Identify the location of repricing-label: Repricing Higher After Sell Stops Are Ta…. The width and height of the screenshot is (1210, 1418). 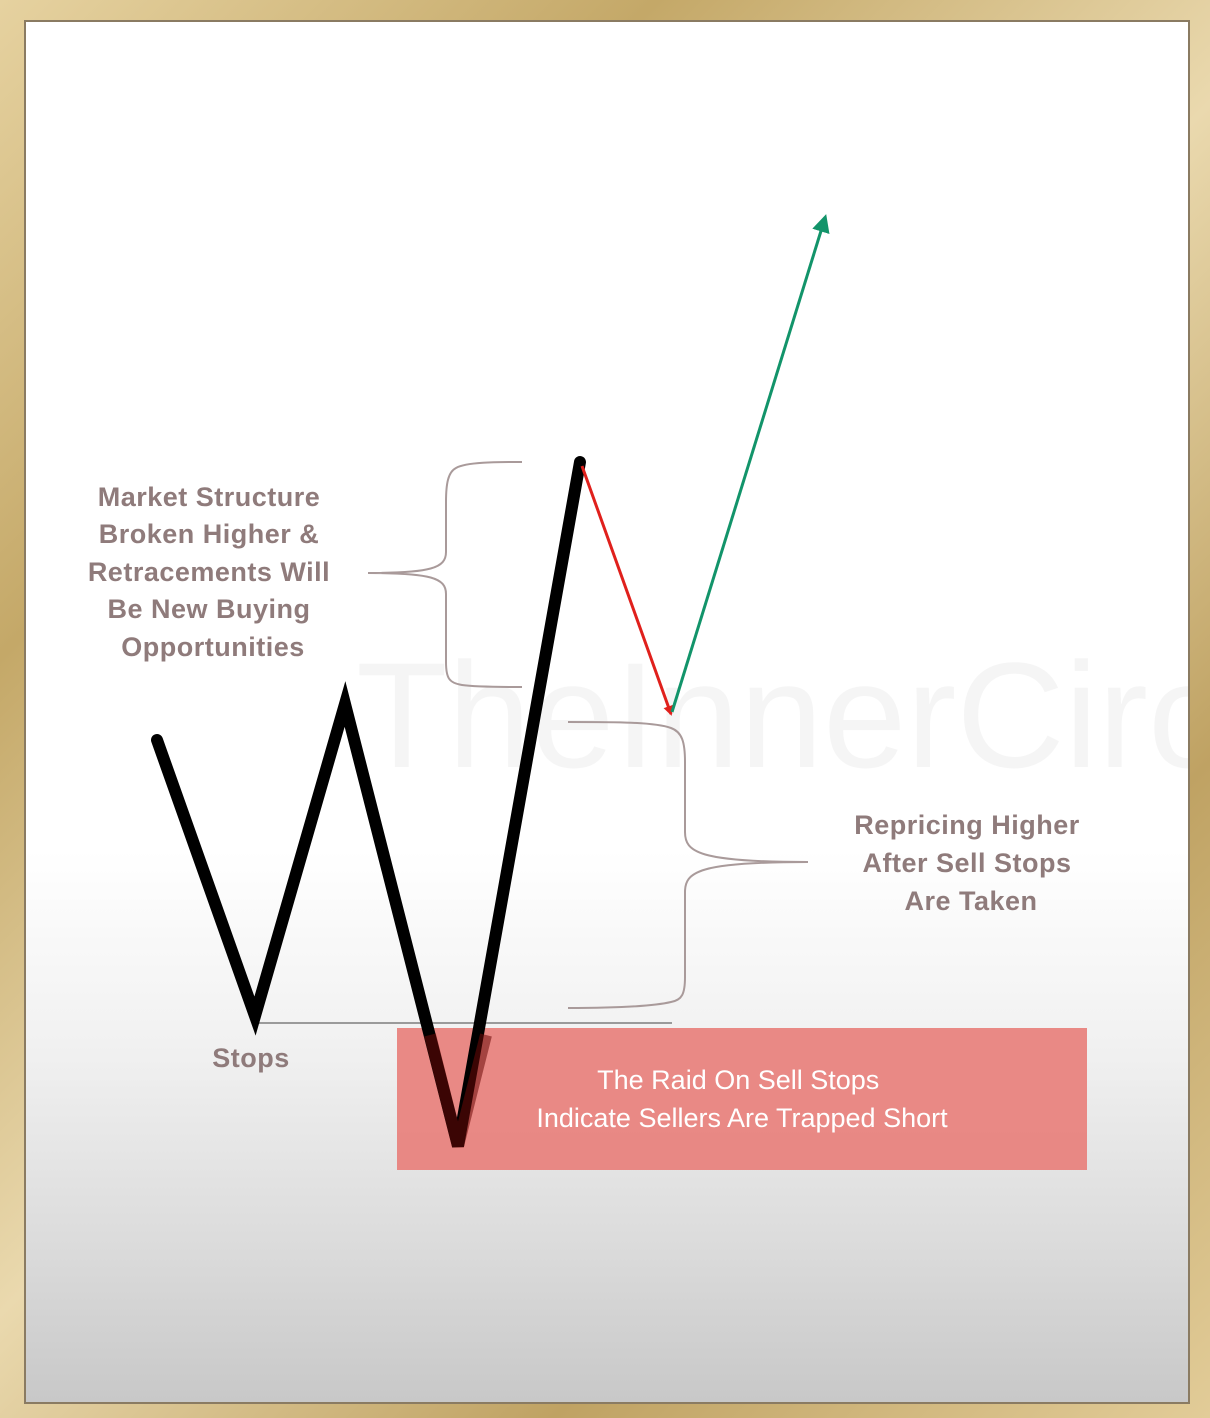
(971, 863).